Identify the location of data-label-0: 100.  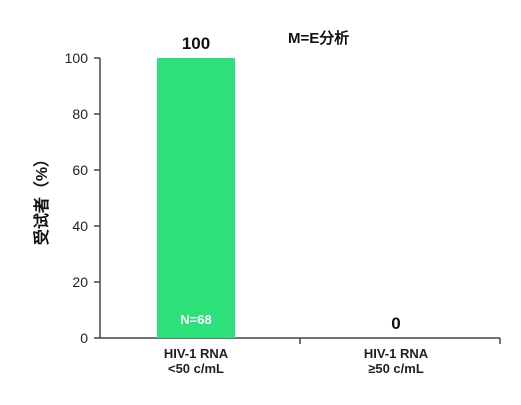
(196, 43).